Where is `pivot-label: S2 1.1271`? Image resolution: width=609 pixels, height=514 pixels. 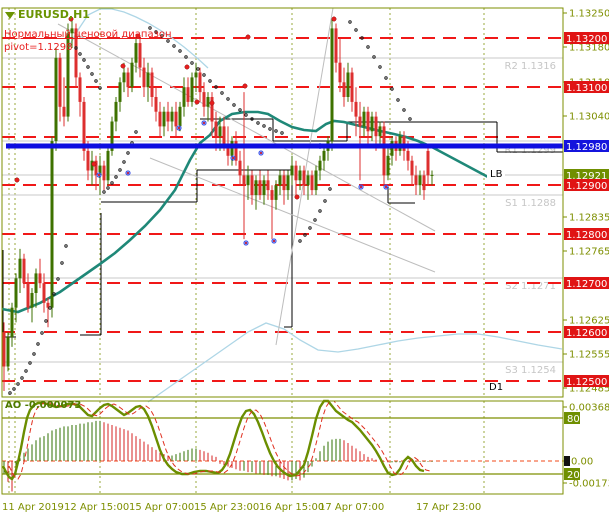 pivot-label: S2 1.1271 is located at coordinates (530, 286).